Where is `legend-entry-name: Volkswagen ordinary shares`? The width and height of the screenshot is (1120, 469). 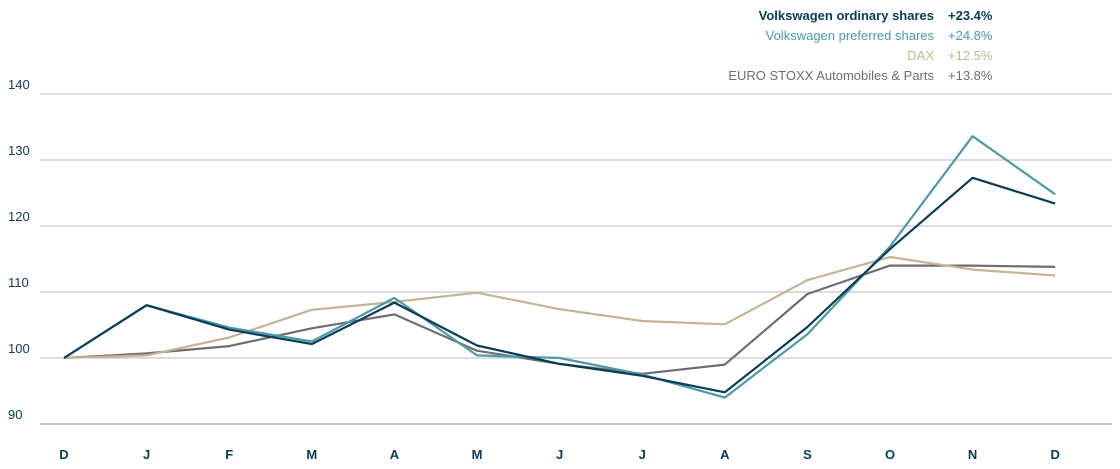 legend-entry-name: Volkswagen ordinary shares is located at coordinates (846, 15).